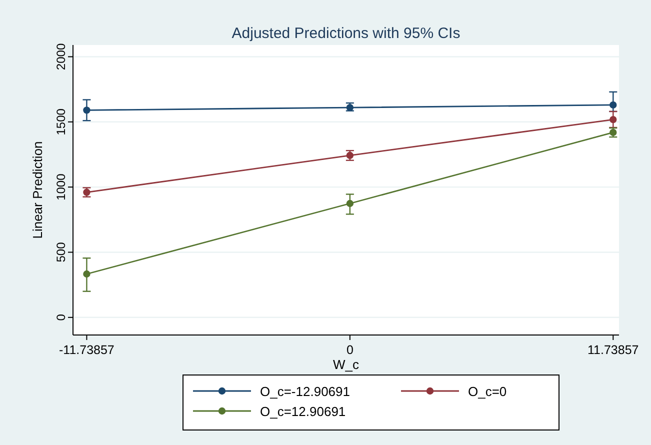 The height and width of the screenshot is (445, 651). Describe the element at coordinates (61, 317) in the screenshot. I see `y-tick-label: 0` at that location.